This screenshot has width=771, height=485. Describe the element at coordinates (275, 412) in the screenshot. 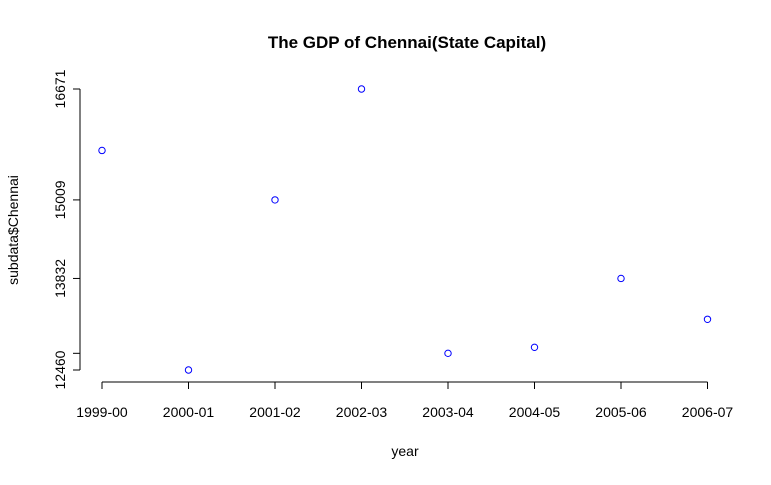

I see `x-tick-label: 2001-02` at that location.